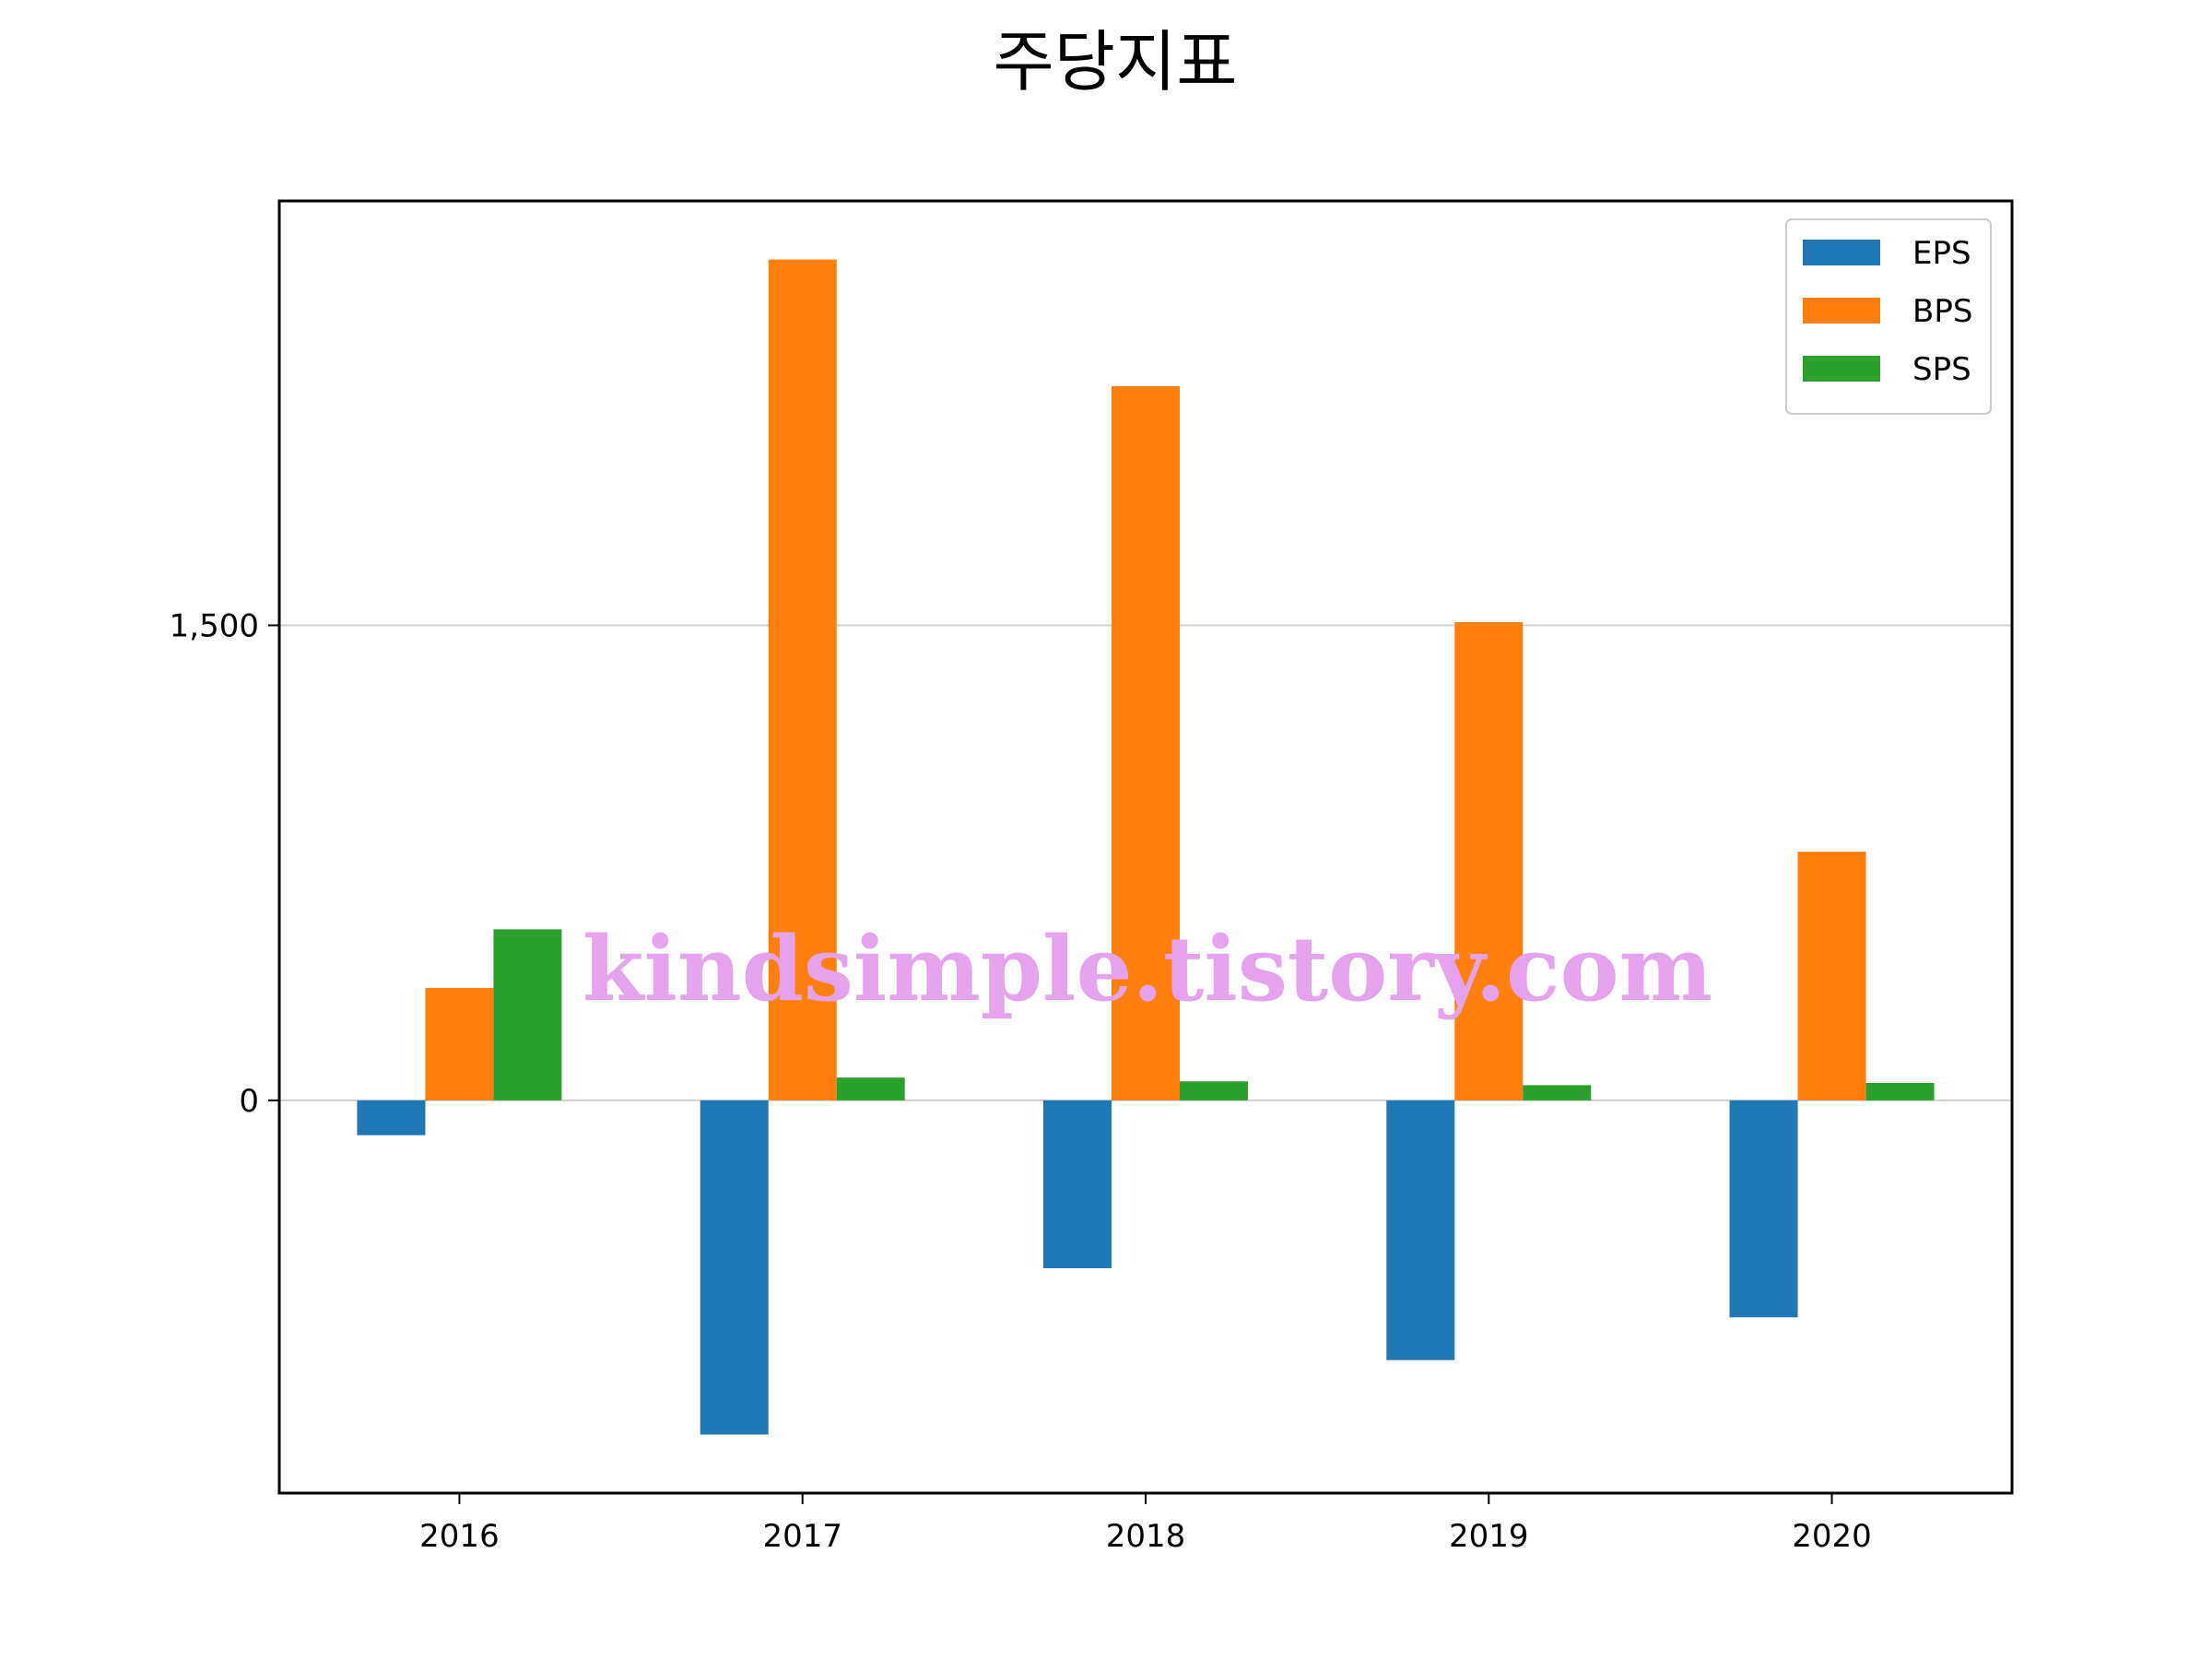 Image resolution: width=2212 pixels, height=1659 pixels. What do you see at coordinates (1116, 61) in the screenshot?
I see `chart-title: 주당지표` at bounding box center [1116, 61].